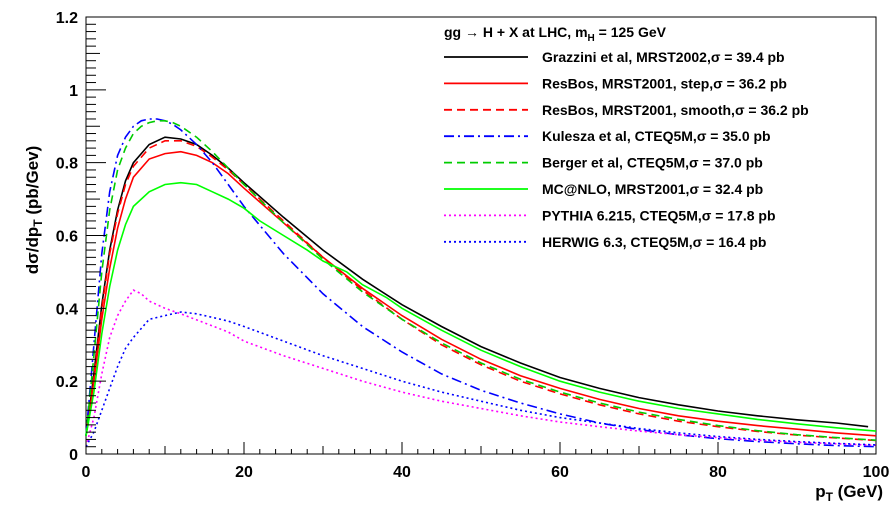  I want to click on x-axis-title: pT​ (GeV), so click(849, 493).